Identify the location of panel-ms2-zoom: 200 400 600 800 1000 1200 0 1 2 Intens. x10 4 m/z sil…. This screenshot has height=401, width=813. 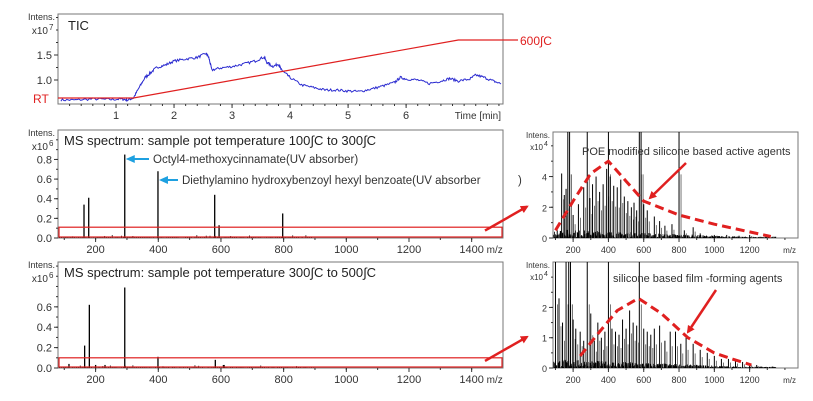
(662, 323).